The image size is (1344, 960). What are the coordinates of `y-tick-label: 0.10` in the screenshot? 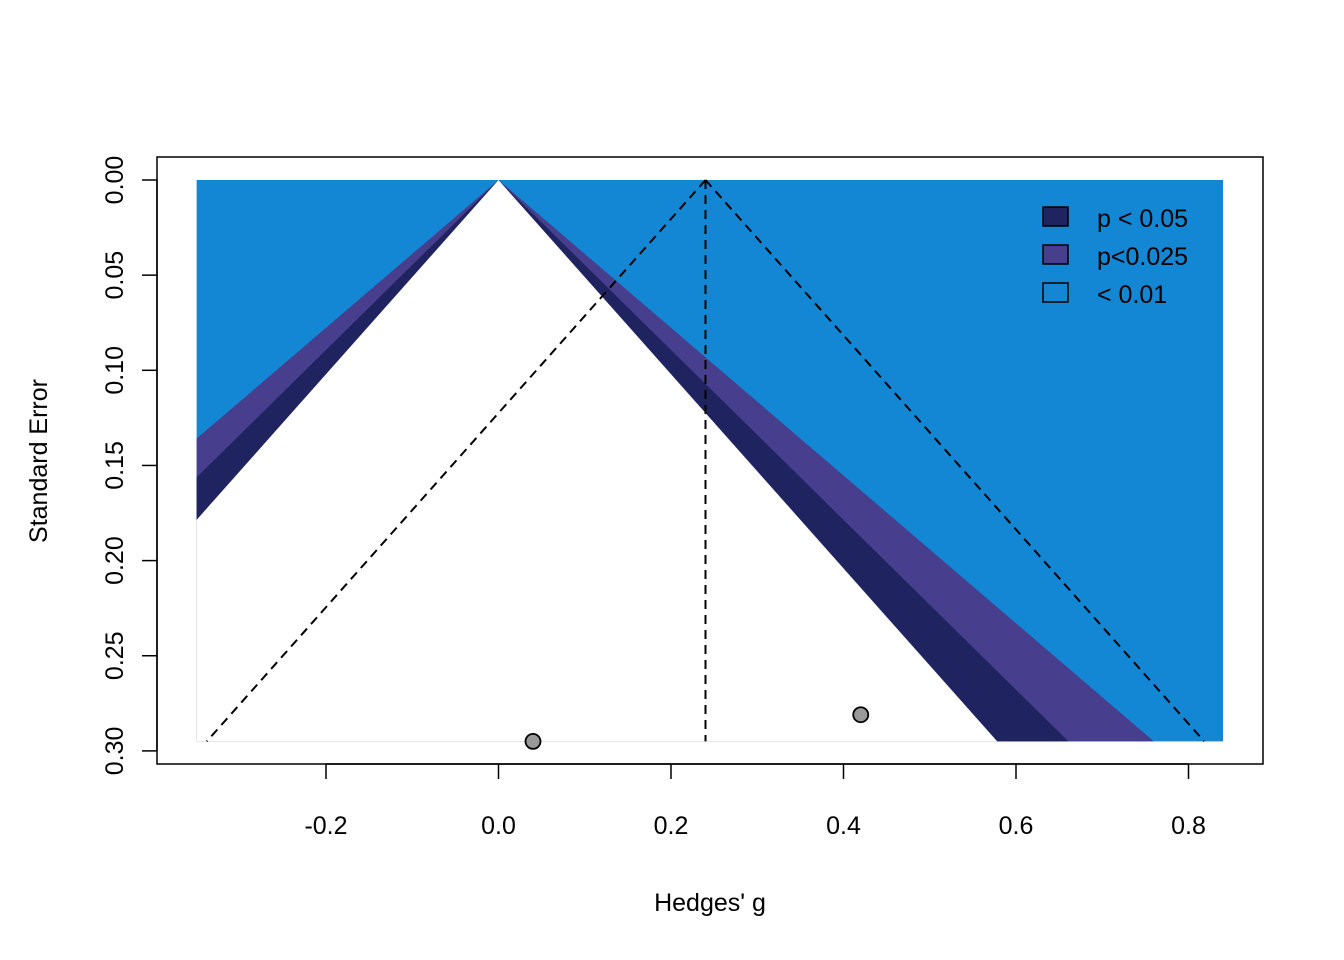 It's located at (115, 370).